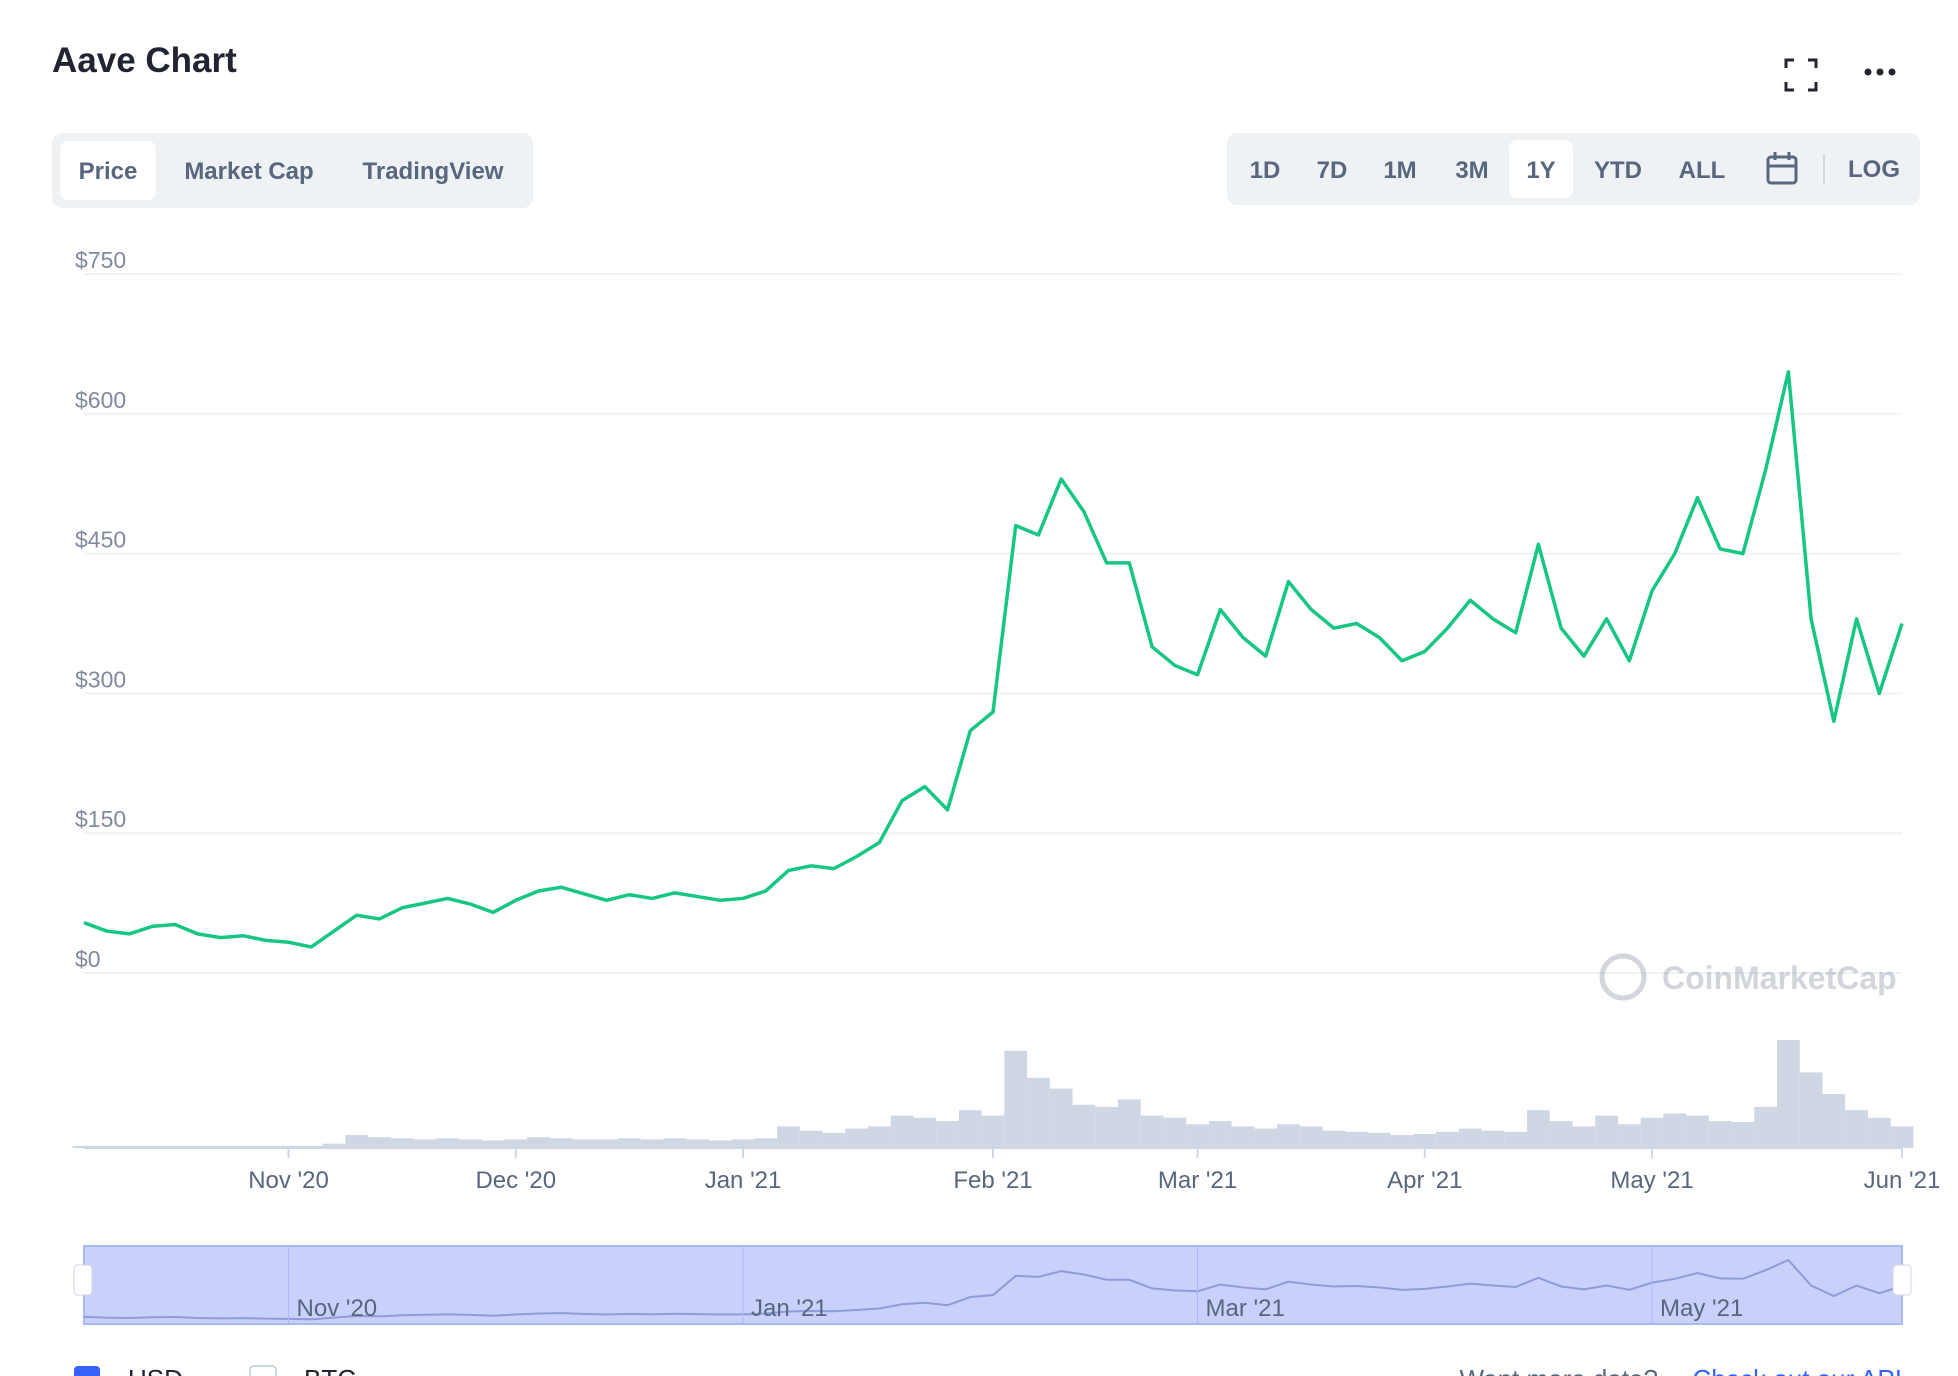  Describe the element at coordinates (1332, 170) in the screenshot. I see `range-button: 7D` at that location.